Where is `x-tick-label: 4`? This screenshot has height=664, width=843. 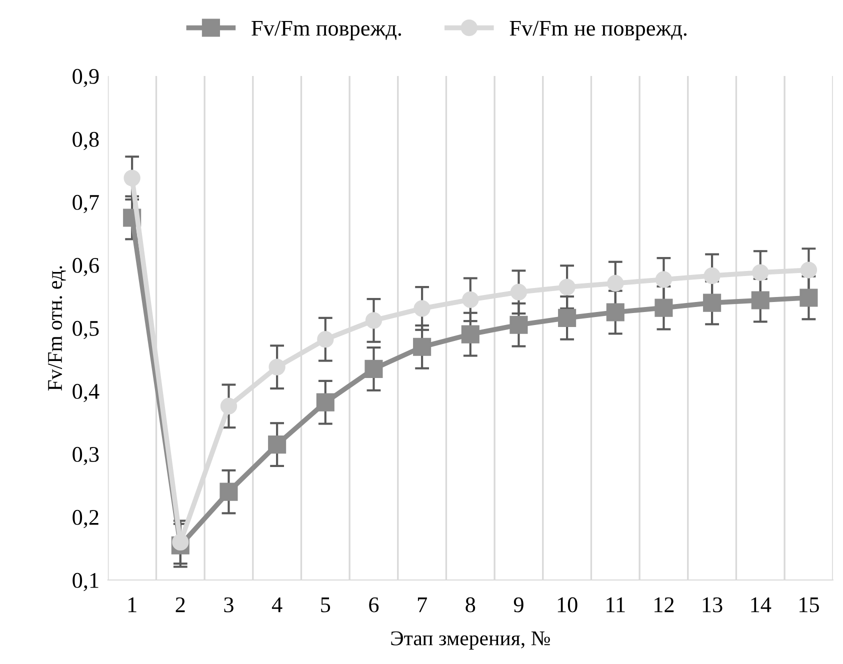
x-tick-label: 4 is located at coordinates (277, 604).